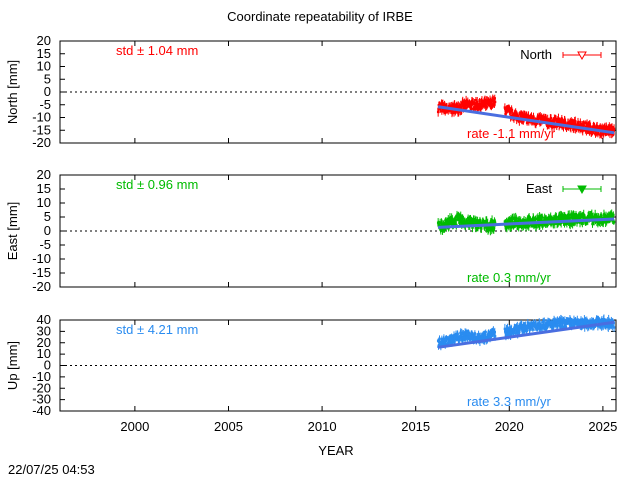  Describe the element at coordinates (41, 410) in the screenshot. I see `y-tick-label-up: -40` at that location.